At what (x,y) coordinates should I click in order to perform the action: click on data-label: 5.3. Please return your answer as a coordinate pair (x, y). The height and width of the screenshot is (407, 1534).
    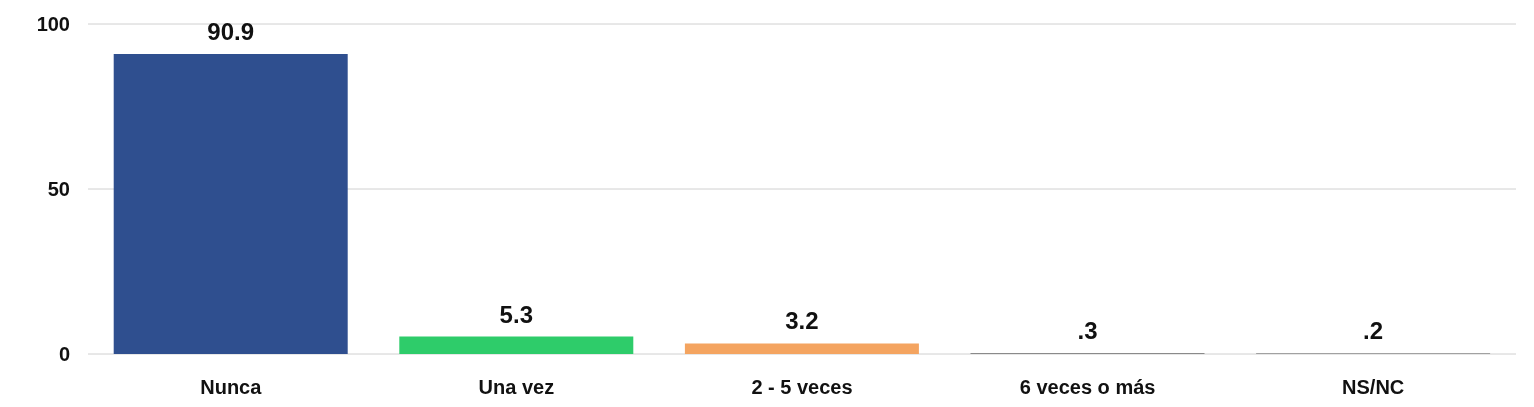
    Looking at the image, I should click on (516, 314).